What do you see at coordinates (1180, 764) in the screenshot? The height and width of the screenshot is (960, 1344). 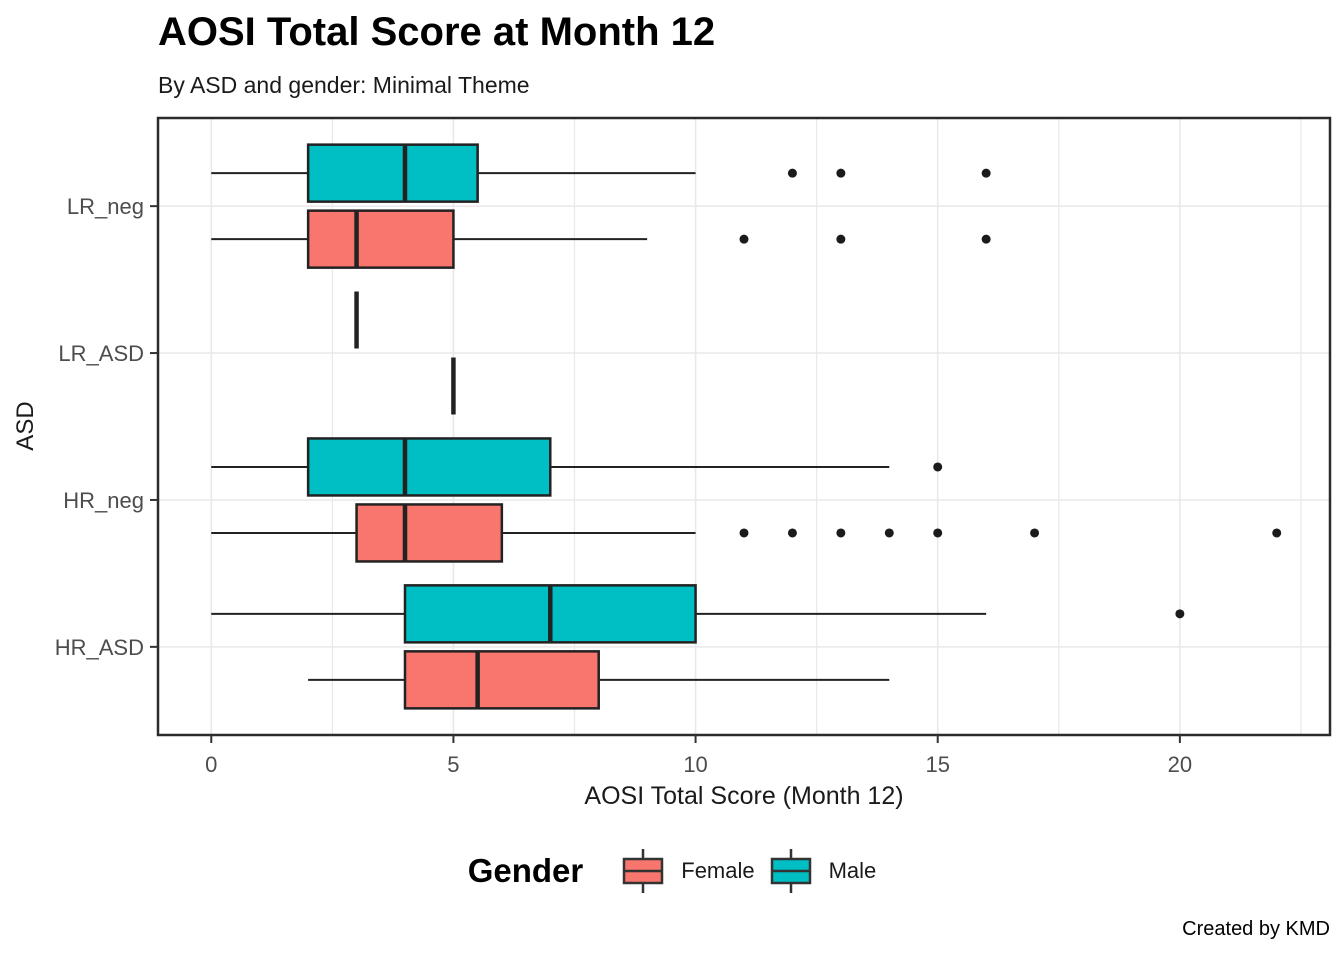 I see `x-tick-label: 20` at bounding box center [1180, 764].